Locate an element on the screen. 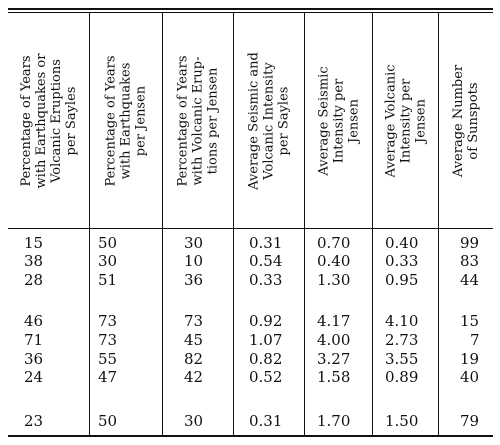 The width and height of the screenshot is (500, 445). column-header-cell: Average Seismic Intensity per Jensen is located at coordinates (338, 120).